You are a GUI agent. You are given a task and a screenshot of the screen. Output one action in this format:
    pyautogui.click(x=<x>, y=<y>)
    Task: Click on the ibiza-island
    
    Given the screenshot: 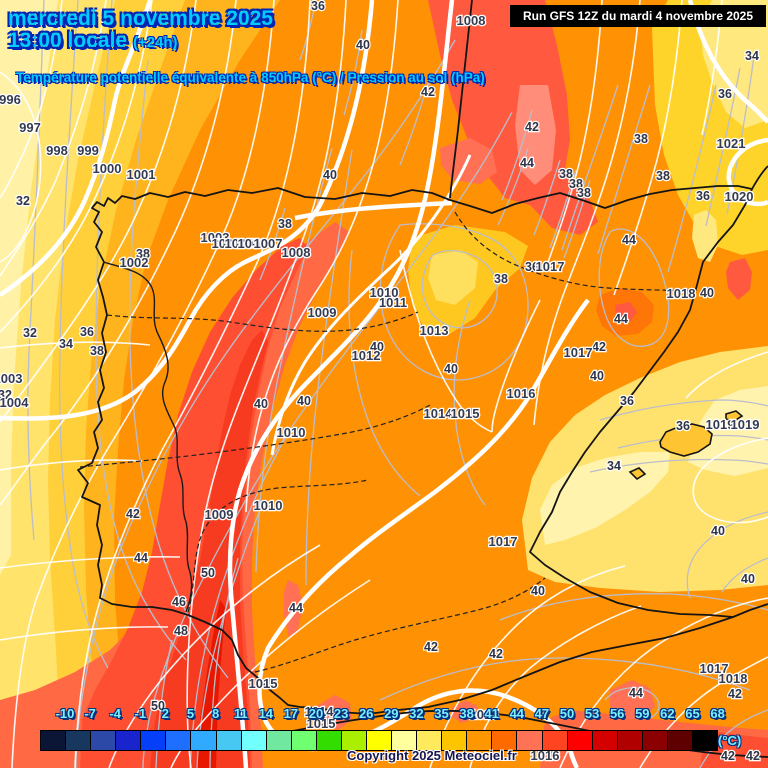 What is the action you would take?
    pyautogui.click(x=637, y=474)
    